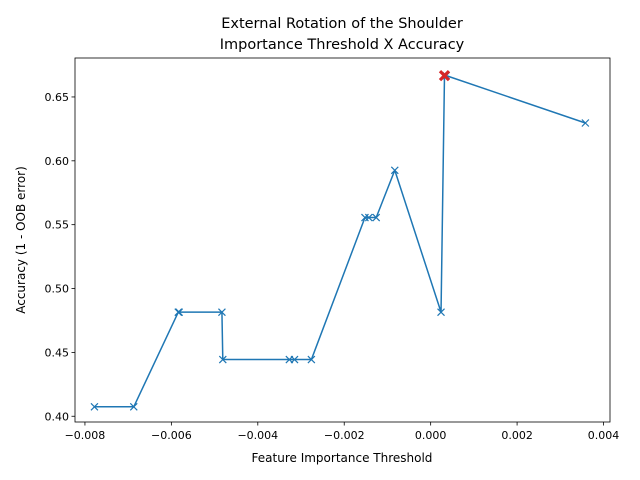 The image size is (640, 480). What do you see at coordinates (444, 75) in the screenshot?
I see `best-accuracy-marker` at bounding box center [444, 75].